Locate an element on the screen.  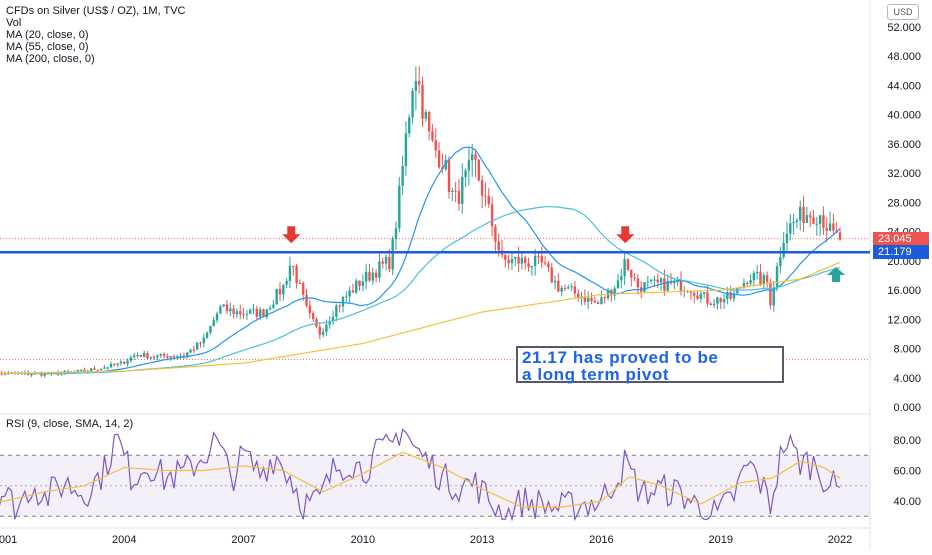
pivot-level-tag: 21.179 is located at coordinates (901, 252).